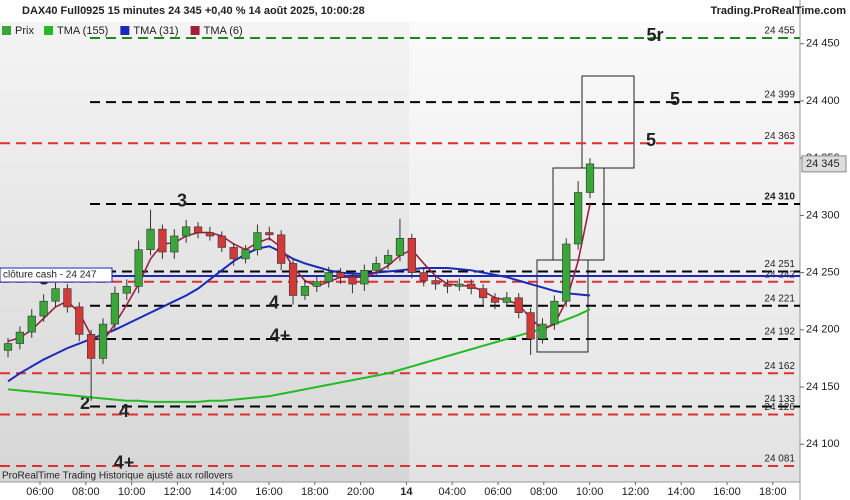 The image size is (850, 500). What do you see at coordinates (779, 332) in the screenshot?
I see `level-label: 24 192` at bounding box center [779, 332].